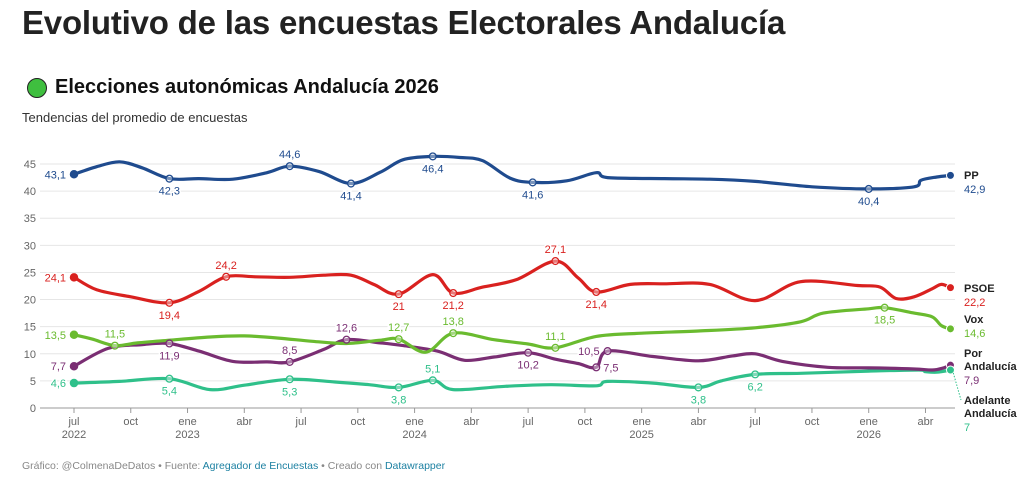 This screenshot has height=482, width=1024. Describe the element at coordinates (30, 165) in the screenshot. I see `y-tick-label: 45` at that location.